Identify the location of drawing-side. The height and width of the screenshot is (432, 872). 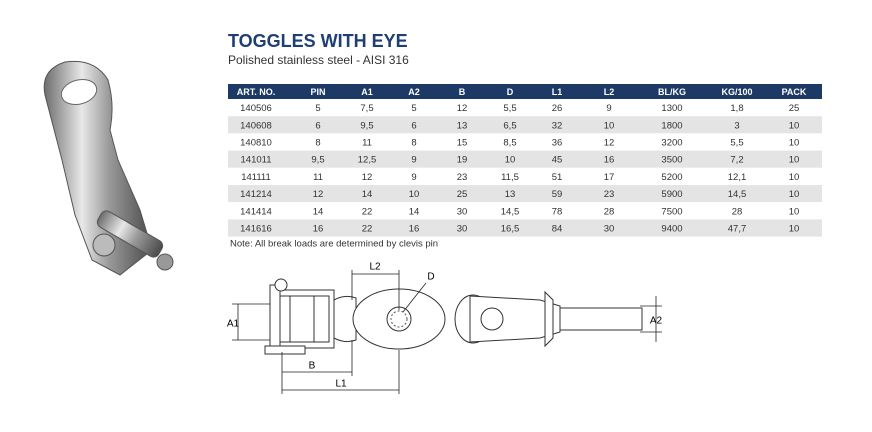
(339, 332).